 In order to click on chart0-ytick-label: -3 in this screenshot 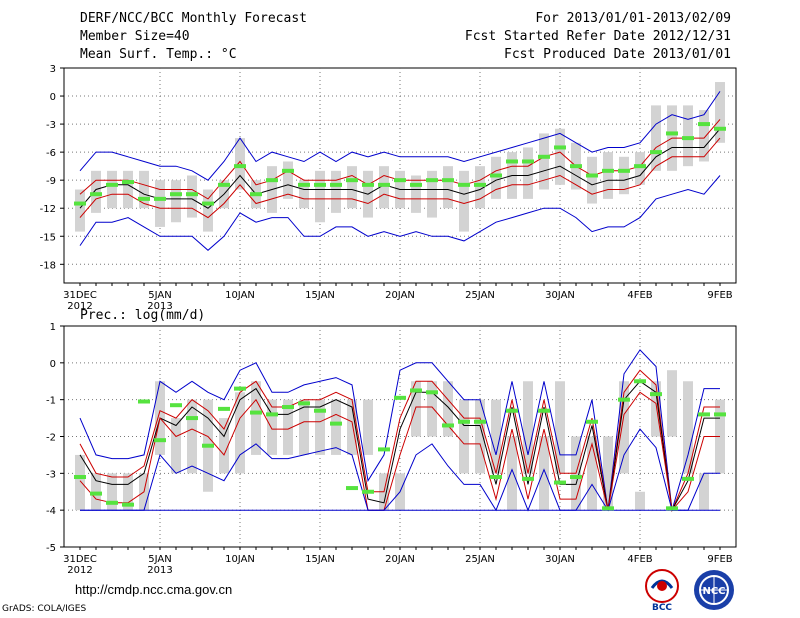, I will do `click(51, 125)`.